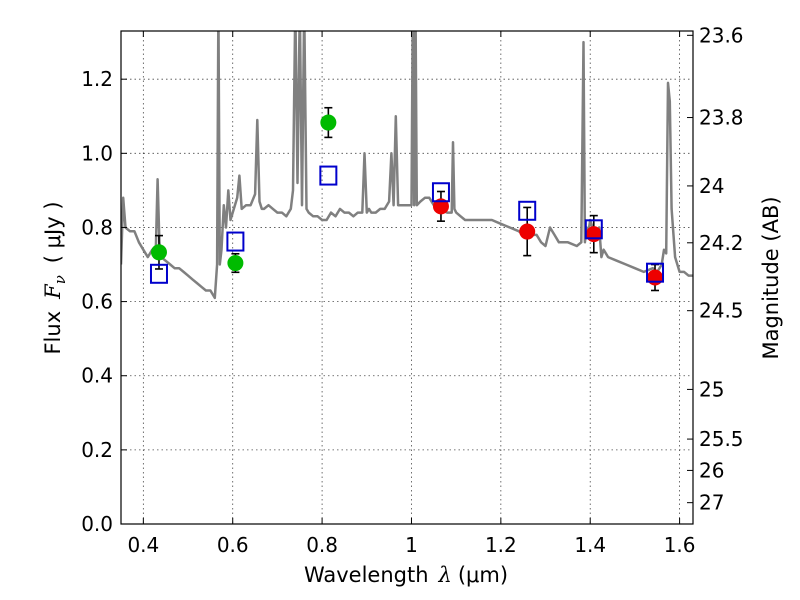 This screenshot has height=600, width=800. I want to click on magnitude-tick-label: 27, so click(711, 503).